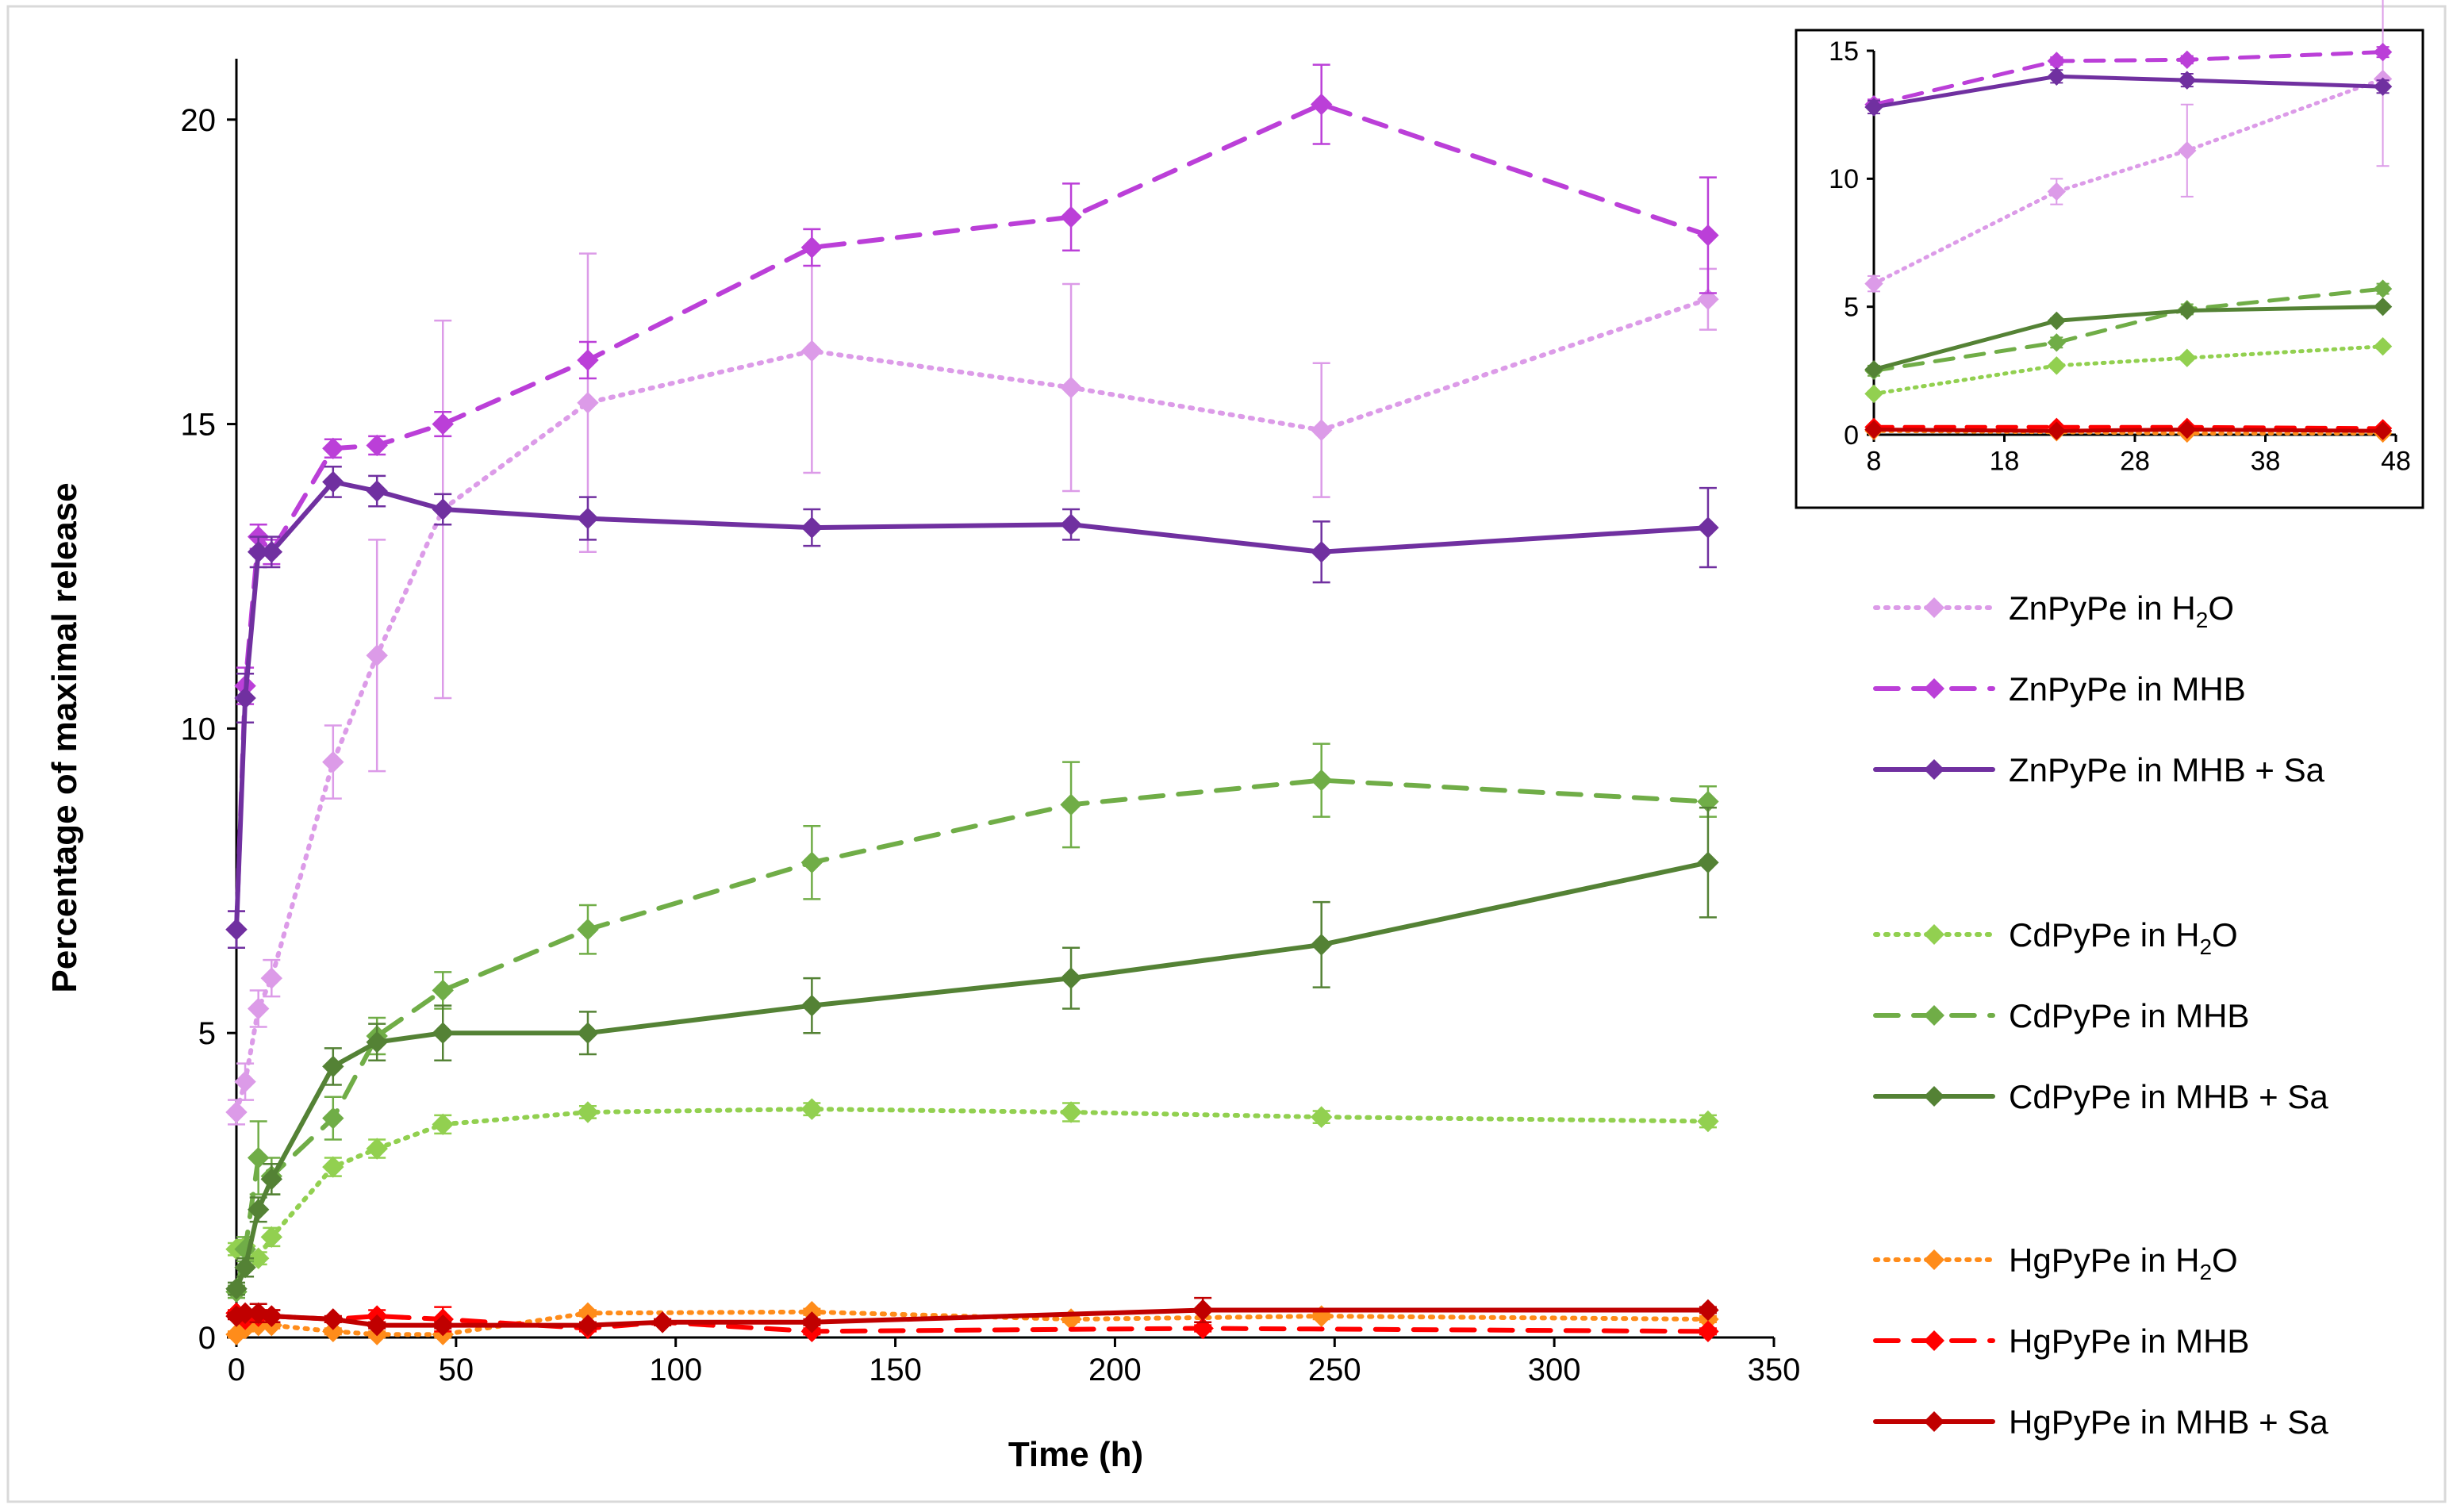  Describe the element at coordinates (1115, 1370) in the screenshot. I see `main-x-tick-label: 200` at that location.